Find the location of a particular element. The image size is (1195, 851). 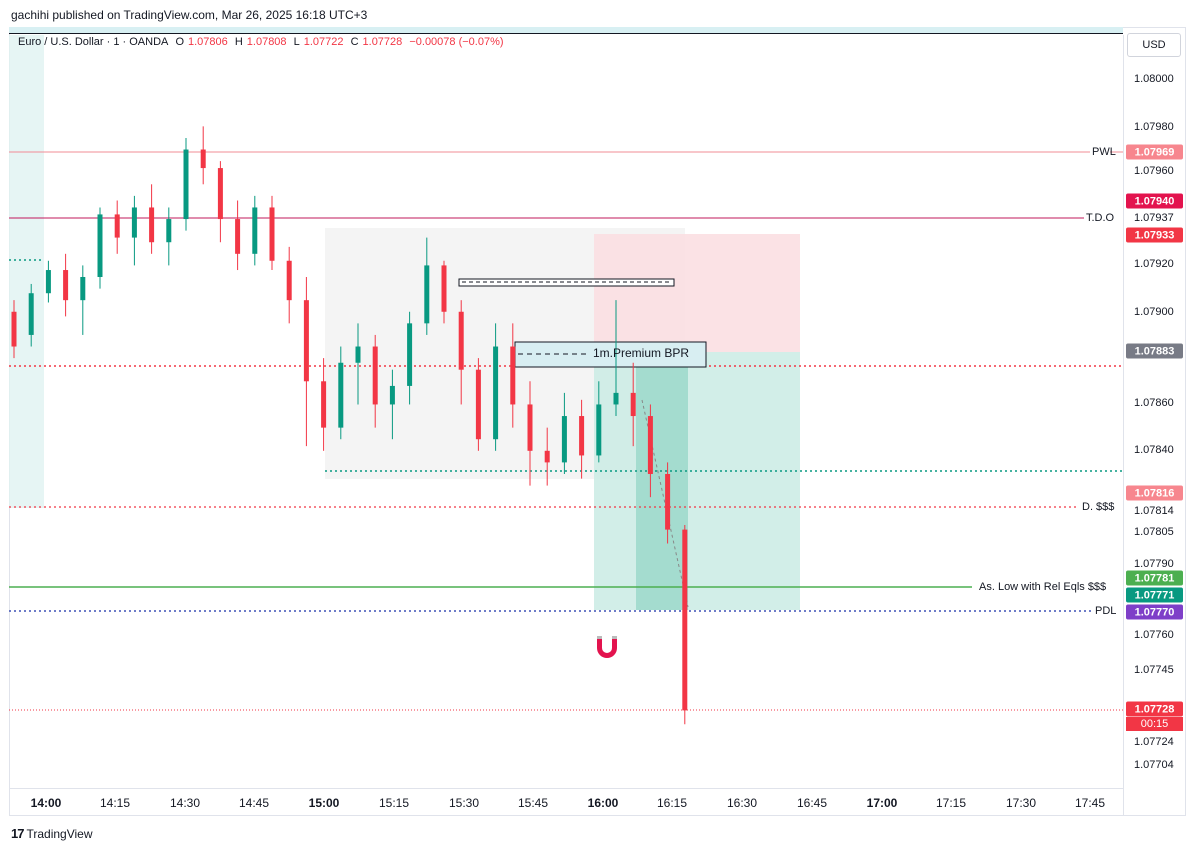

close-value: 1.07728 is located at coordinates (382, 42).